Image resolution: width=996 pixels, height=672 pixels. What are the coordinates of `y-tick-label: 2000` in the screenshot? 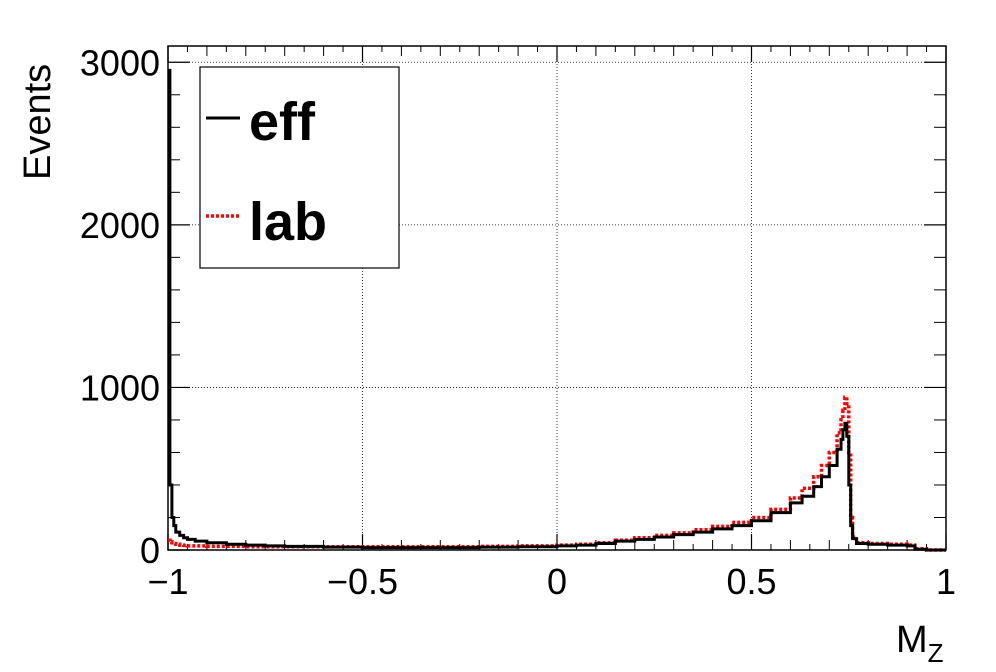 It's located at (120, 225).